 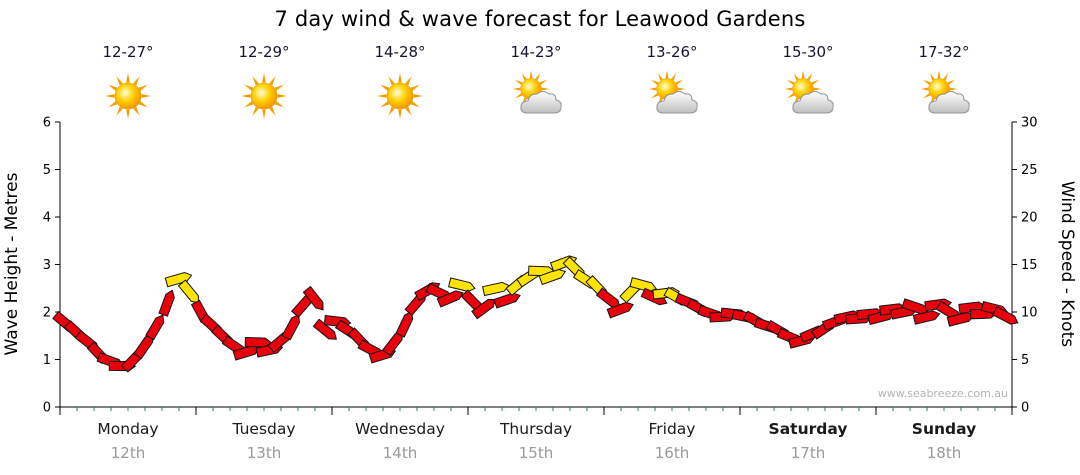 What do you see at coordinates (127, 429) in the screenshot?
I see `day-label: Monday` at bounding box center [127, 429].